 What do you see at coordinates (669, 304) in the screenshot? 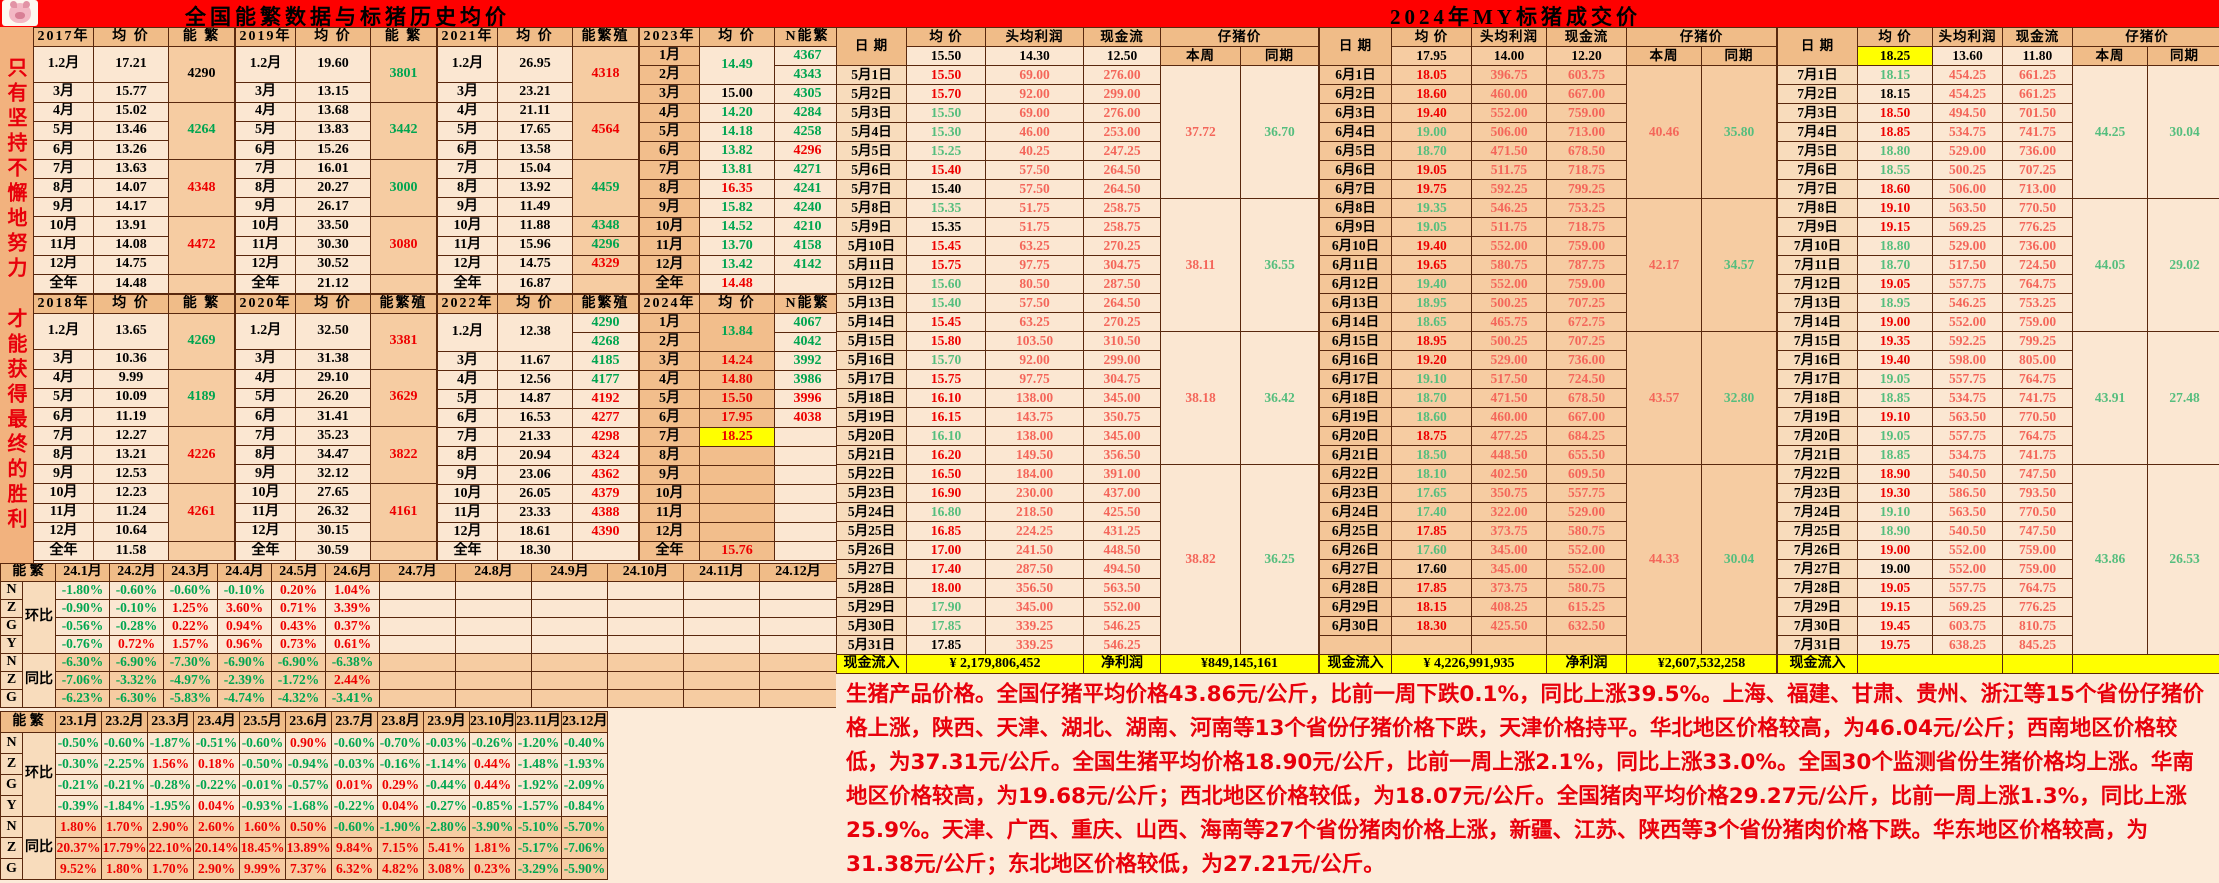
I see `year-header: 2024年` at bounding box center [669, 304].